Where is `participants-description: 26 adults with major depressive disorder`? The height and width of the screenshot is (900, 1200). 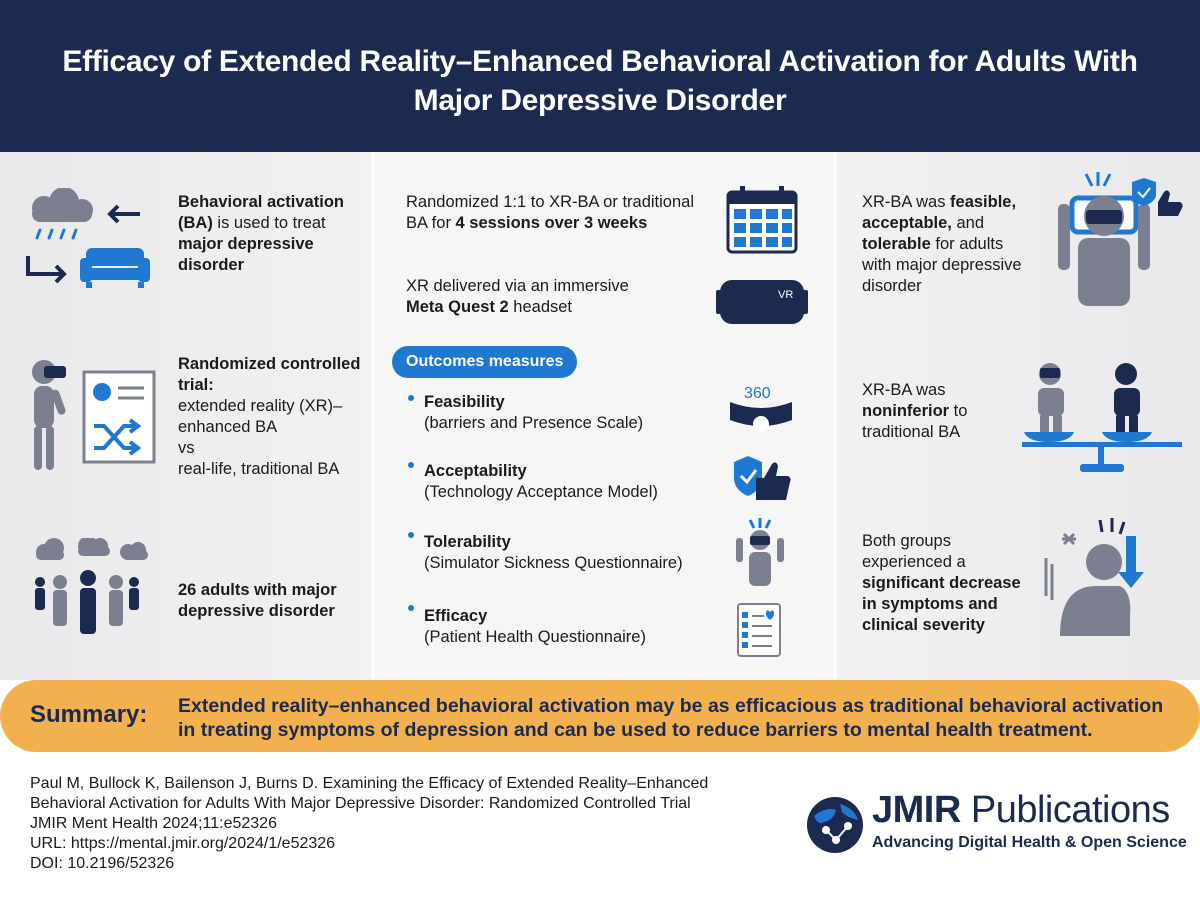 participants-description: 26 adults with major depressive disorder is located at coordinates (270, 601).